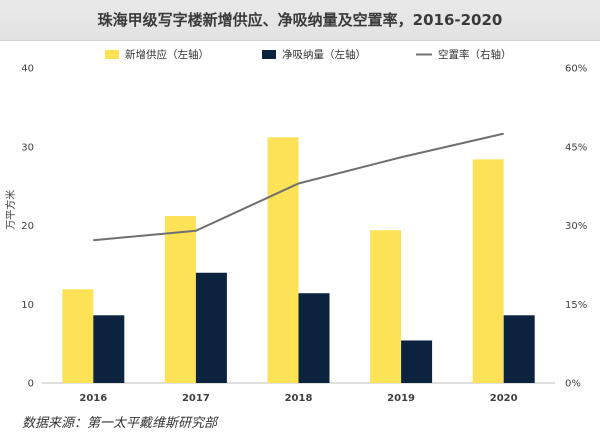 The height and width of the screenshot is (438, 600). Describe the element at coordinates (299, 398) in the screenshot. I see `x-tick-label: 2018` at that location.